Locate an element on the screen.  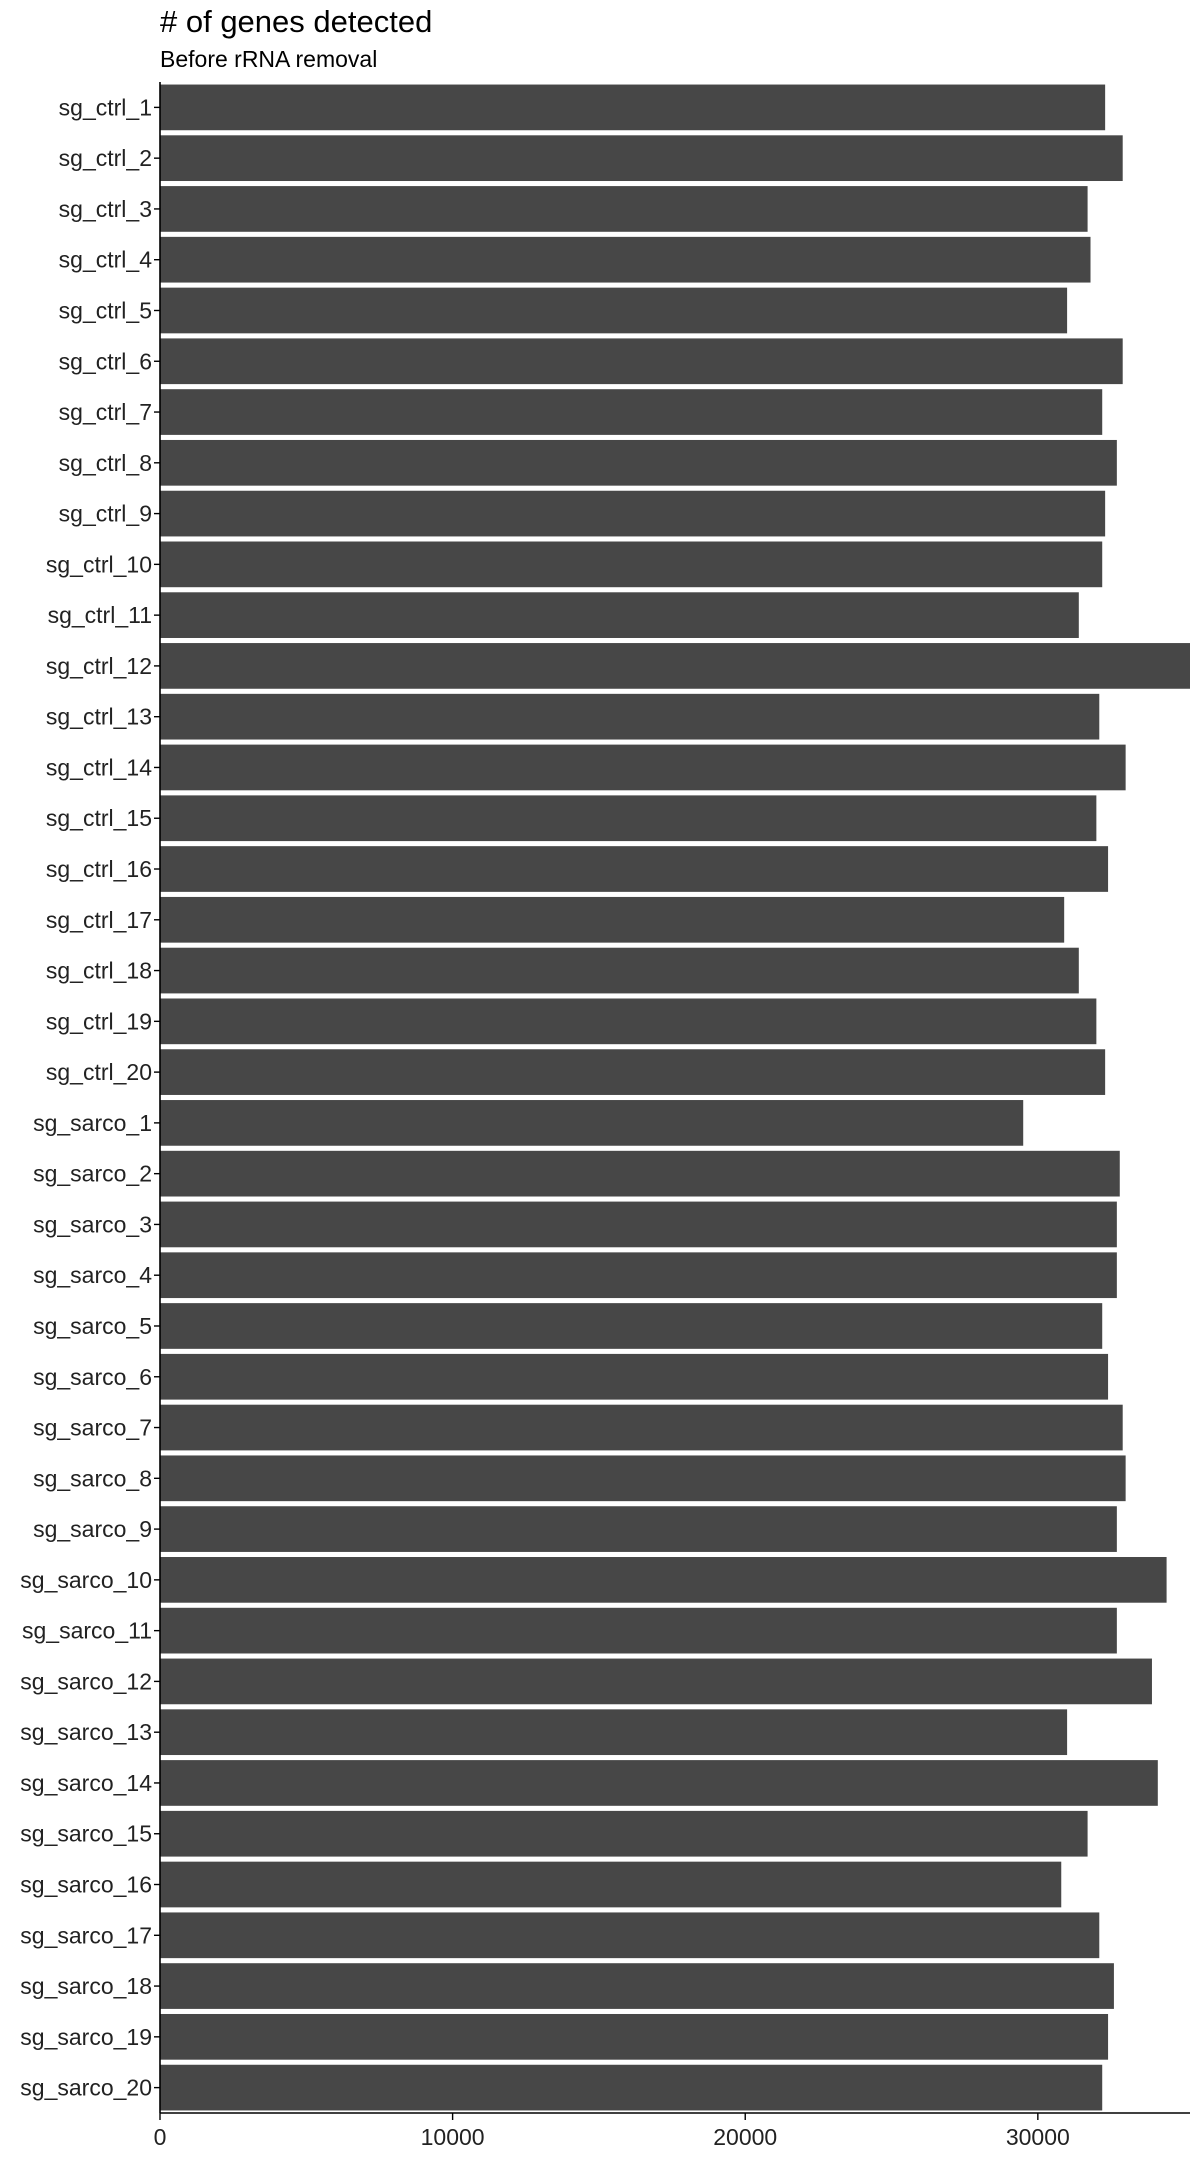
y-tick-label-sg_ctrl_11: sg_ctrl_11 is located at coordinates (100, 615).